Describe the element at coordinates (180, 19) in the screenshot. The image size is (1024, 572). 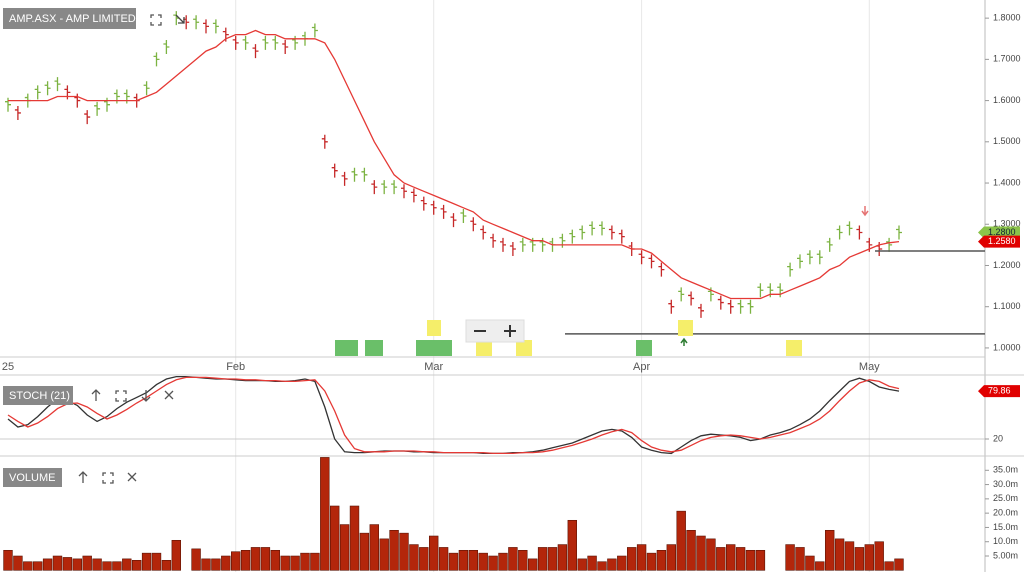
I see `arrow` at that location.